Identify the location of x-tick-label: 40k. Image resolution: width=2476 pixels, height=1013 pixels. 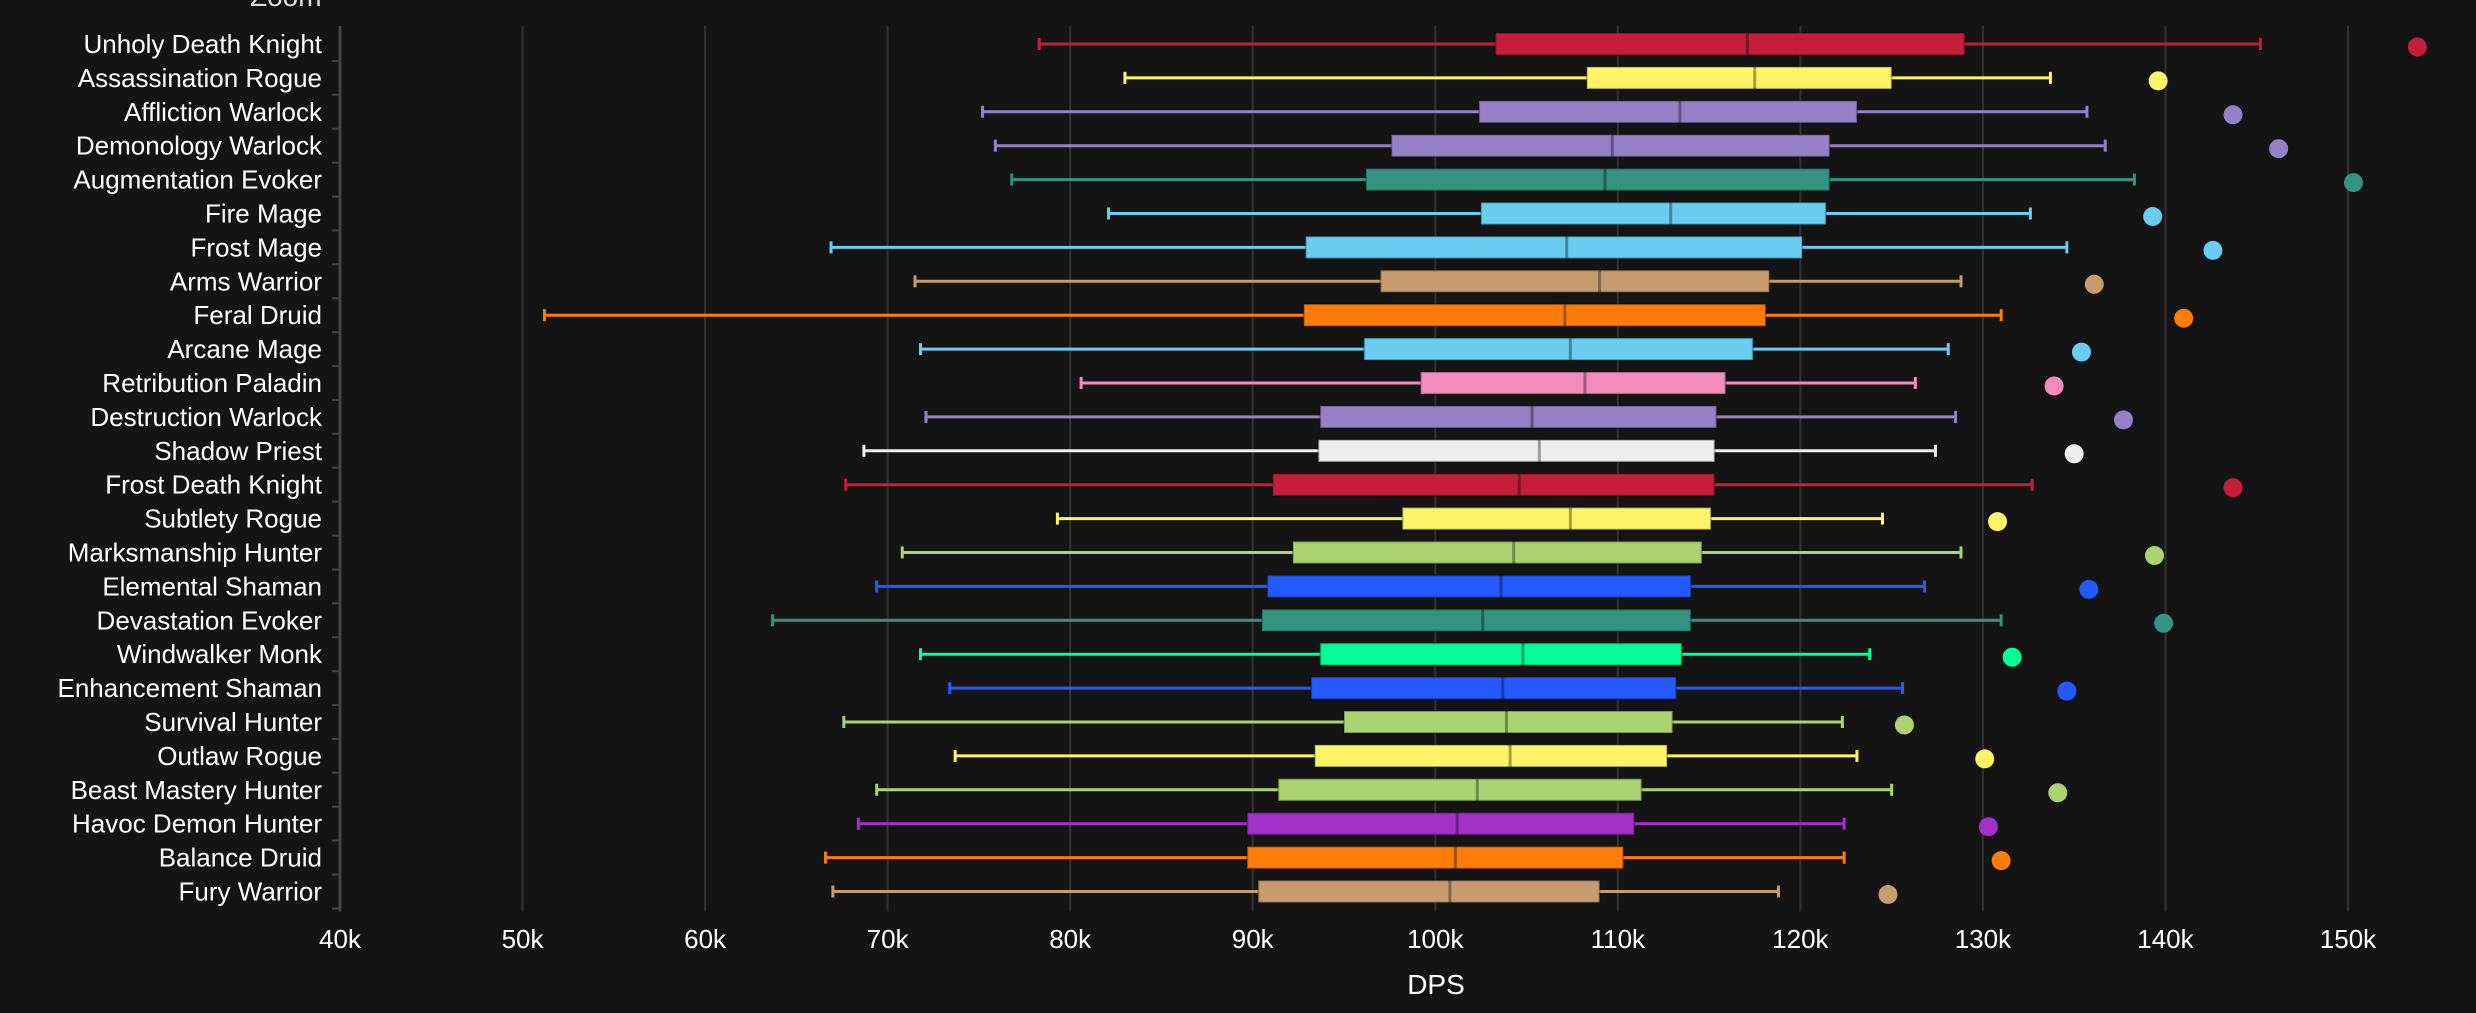
(340, 939).